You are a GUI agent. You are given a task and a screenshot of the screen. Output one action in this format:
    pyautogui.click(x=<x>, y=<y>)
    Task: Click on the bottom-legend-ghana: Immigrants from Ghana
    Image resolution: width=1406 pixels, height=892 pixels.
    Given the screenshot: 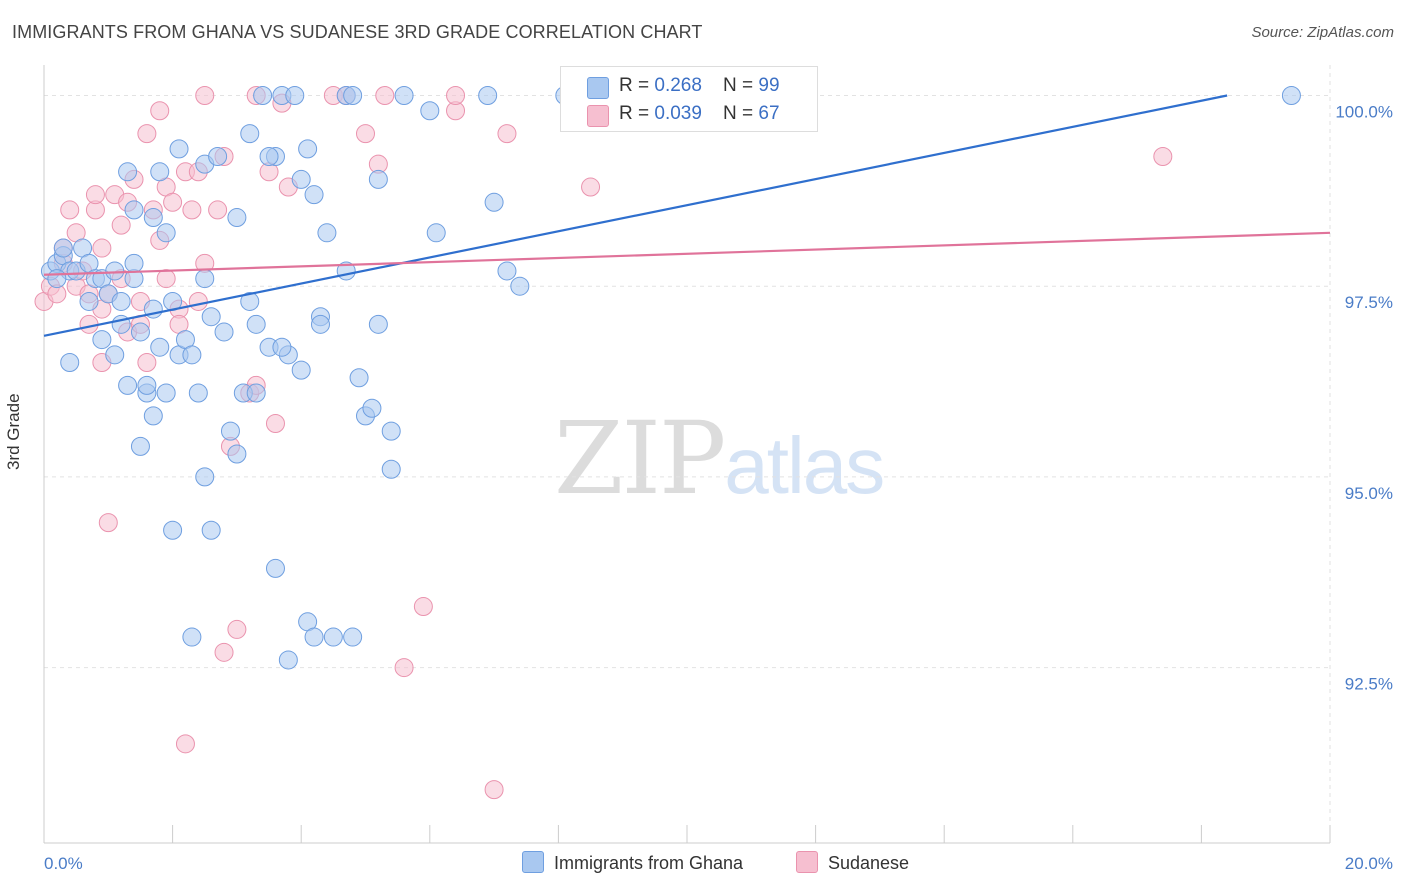 What is the action you would take?
    pyautogui.click(x=632, y=862)
    